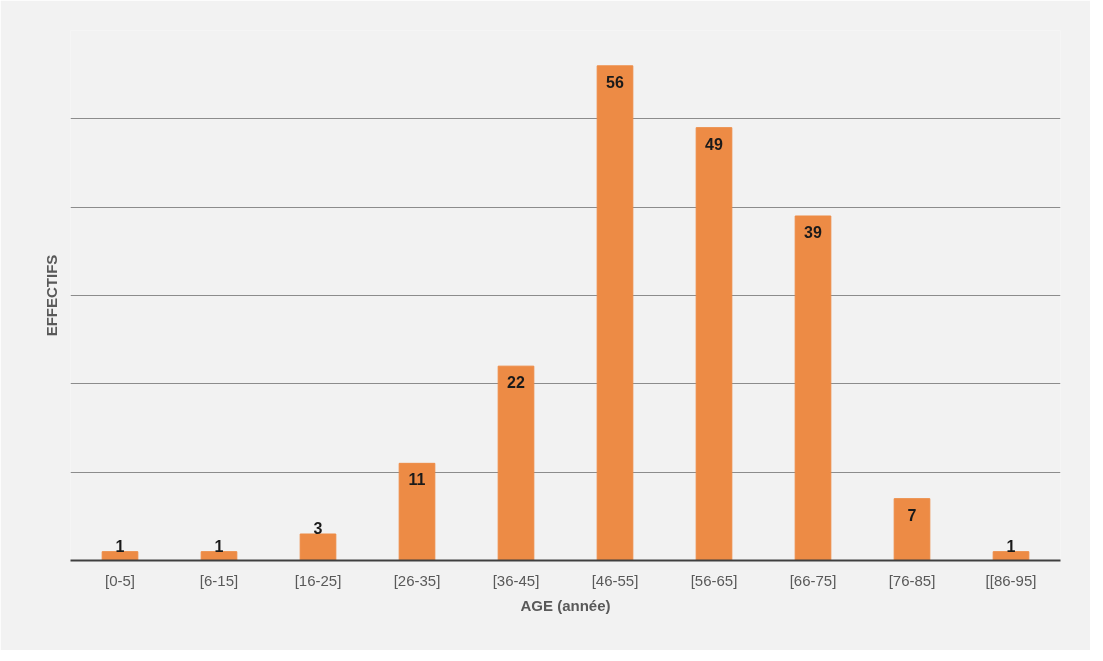 The height and width of the screenshot is (661, 1103). I want to click on x-axis-title: AGE (année), so click(565, 605).